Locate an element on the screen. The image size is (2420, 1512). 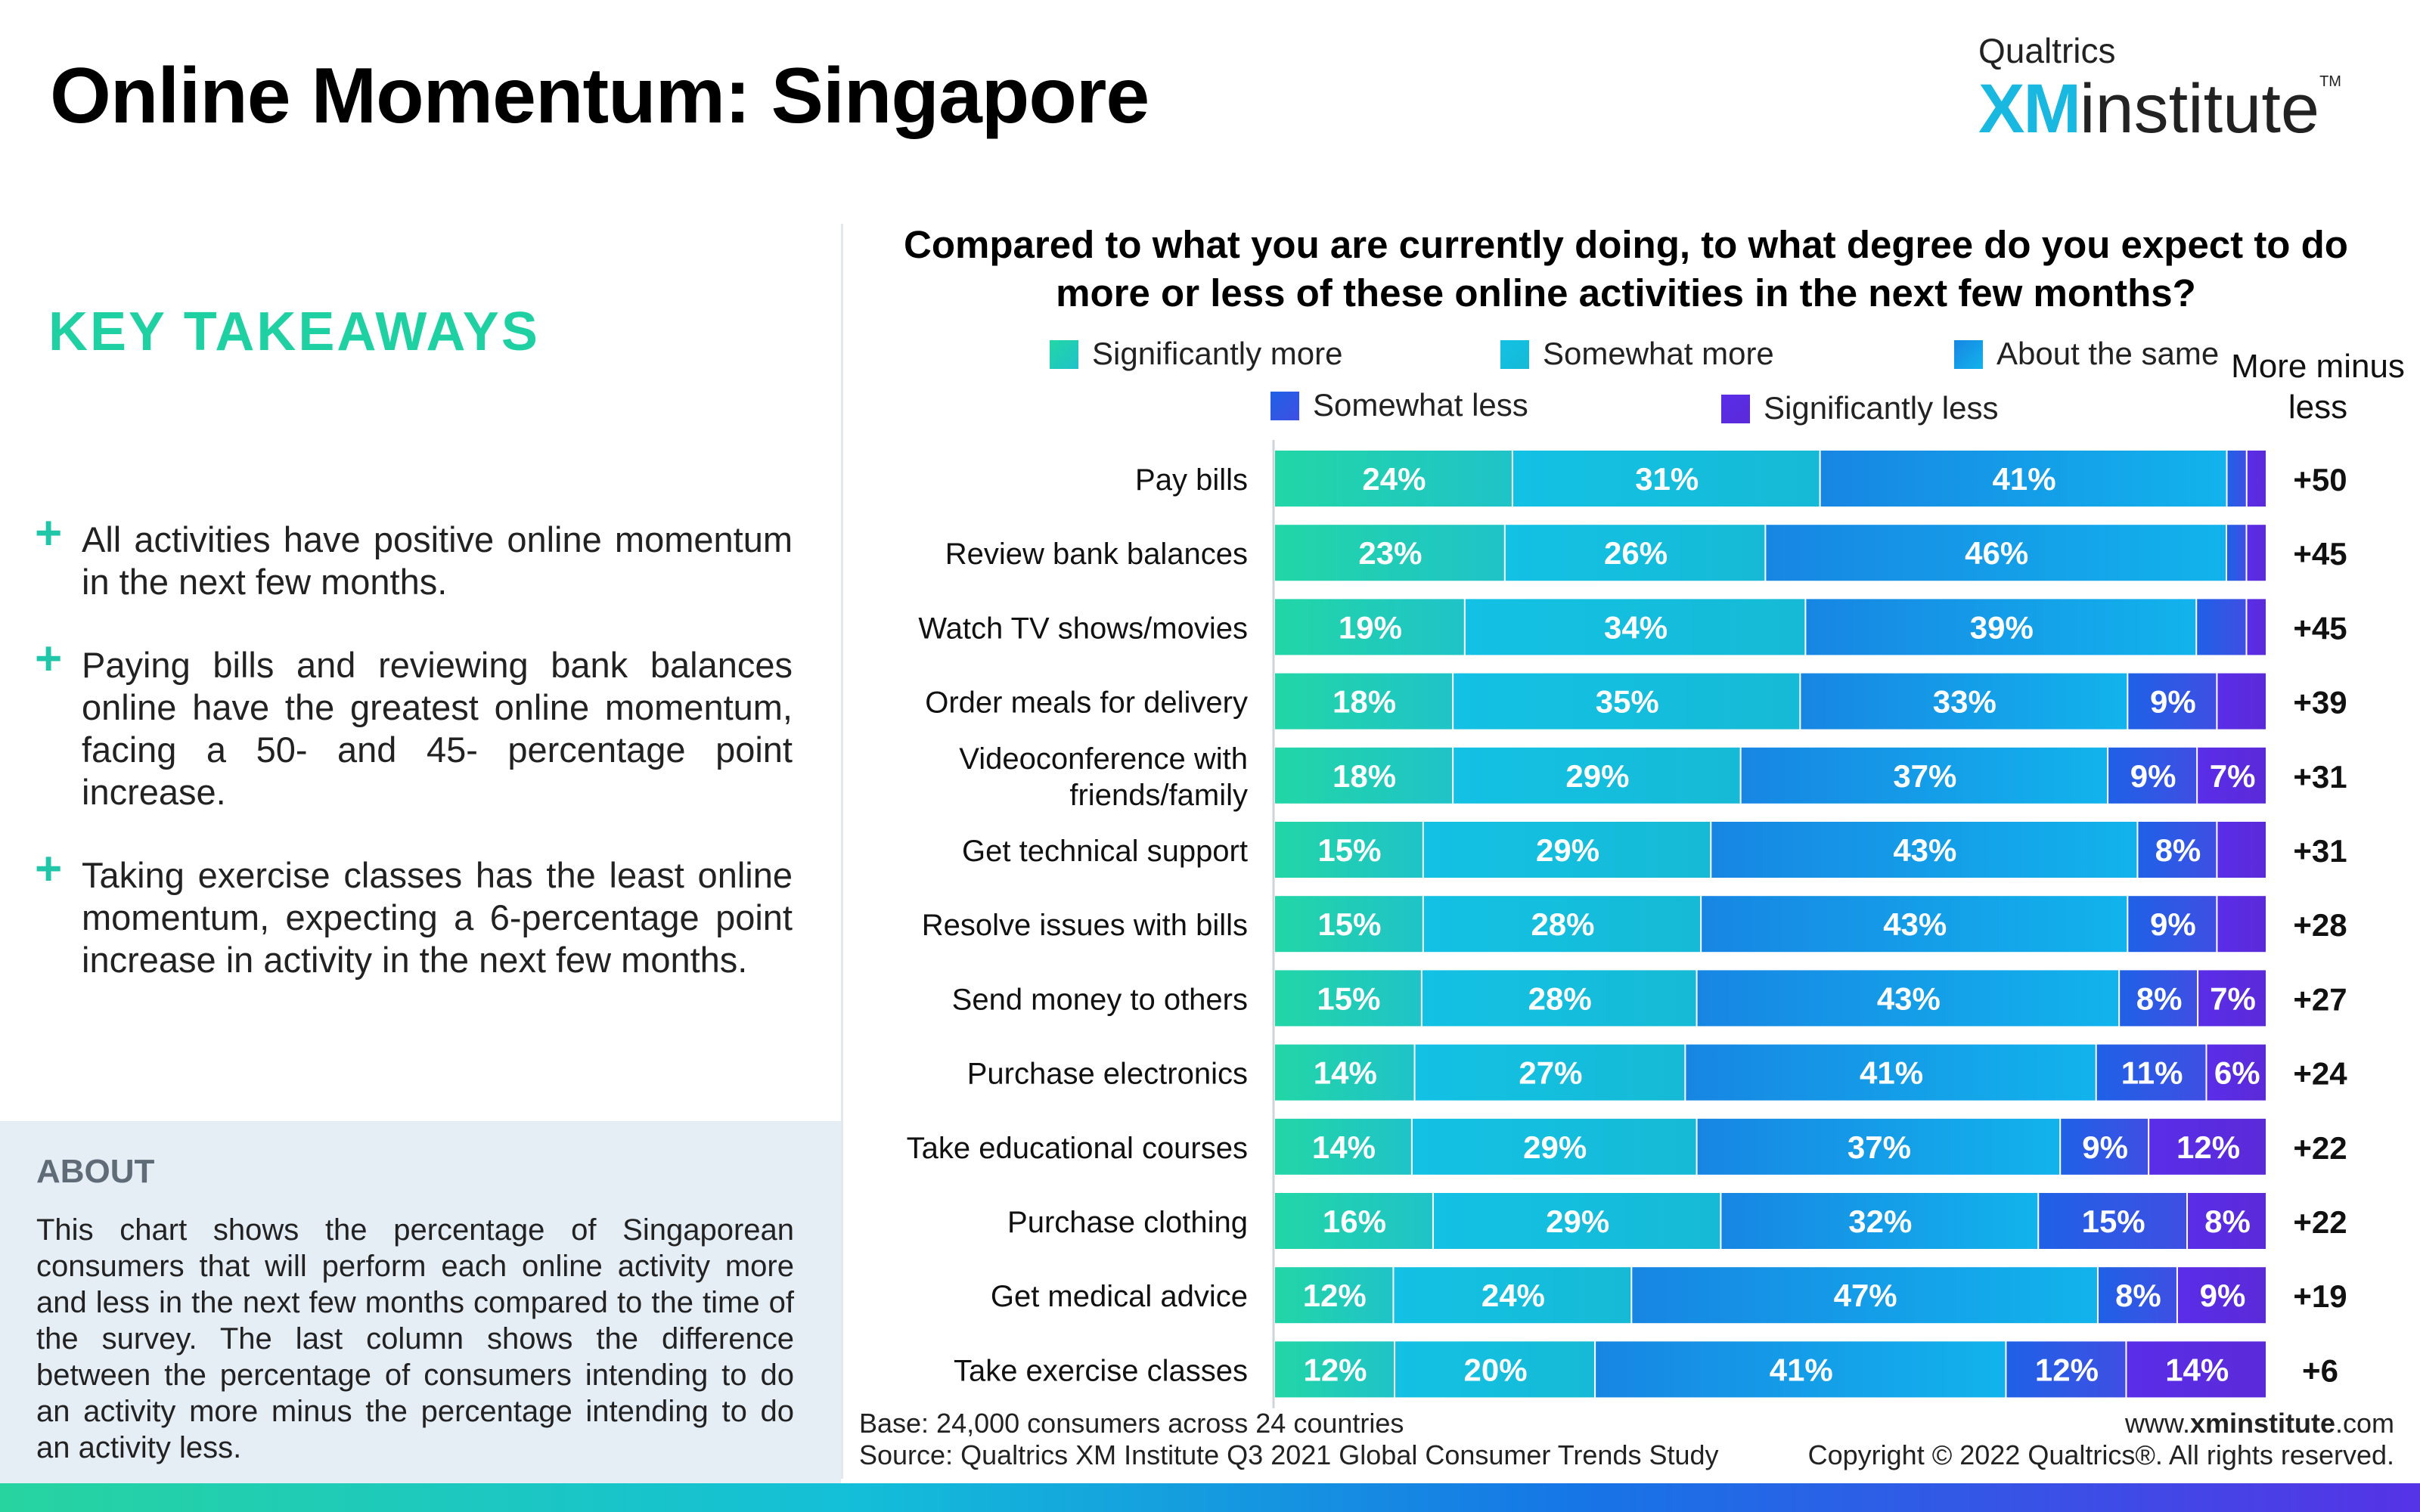
data-label: 29% is located at coordinates (1597, 776).